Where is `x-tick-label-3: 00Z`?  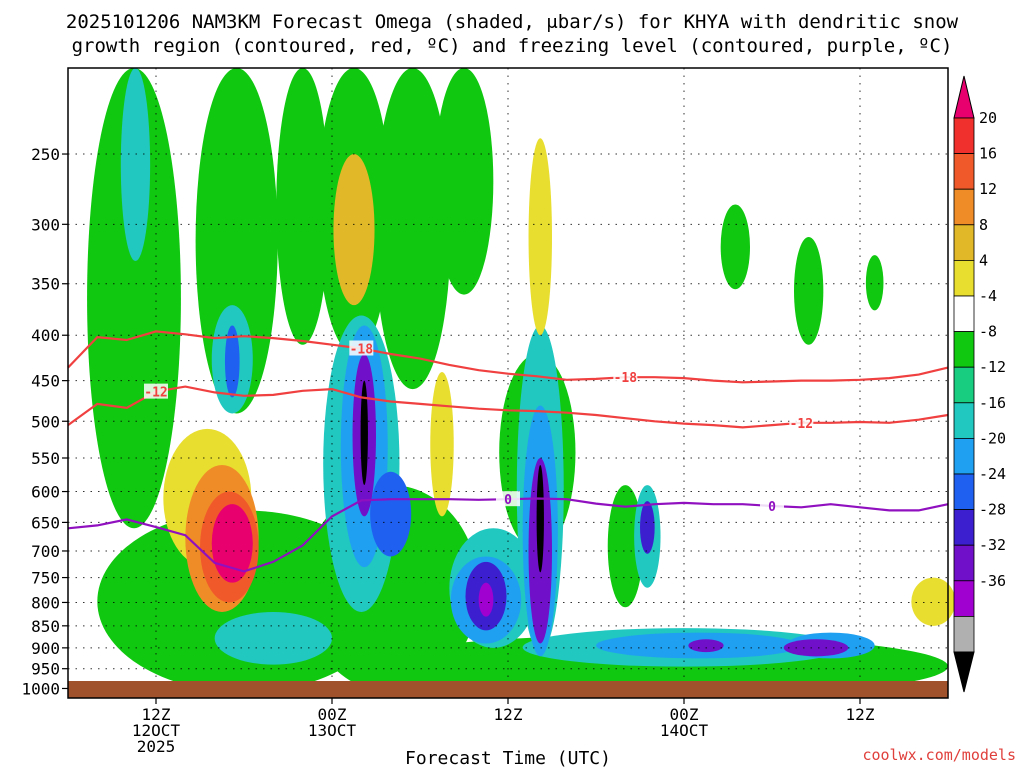
x-tick-label-3: 00Z is located at coordinates (684, 714).